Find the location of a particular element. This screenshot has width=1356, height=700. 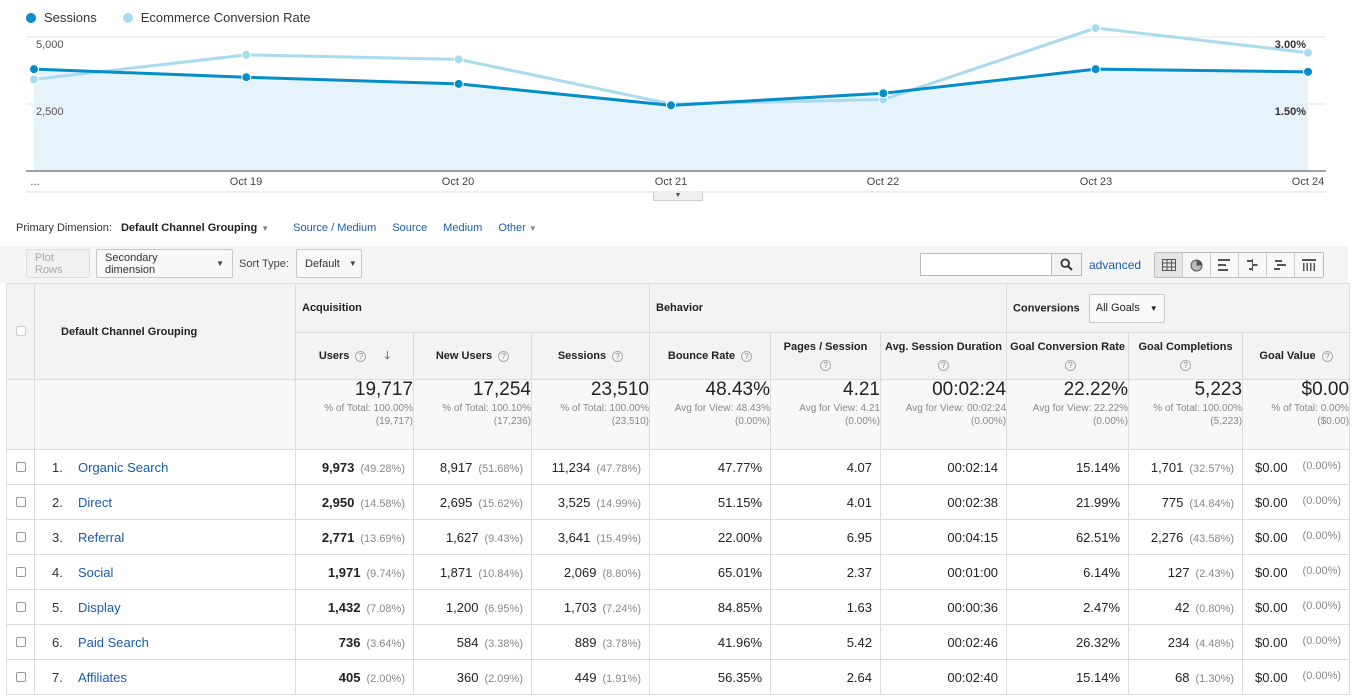

secondary-dimension-label: Secondary dimension is located at coordinates (131, 263).